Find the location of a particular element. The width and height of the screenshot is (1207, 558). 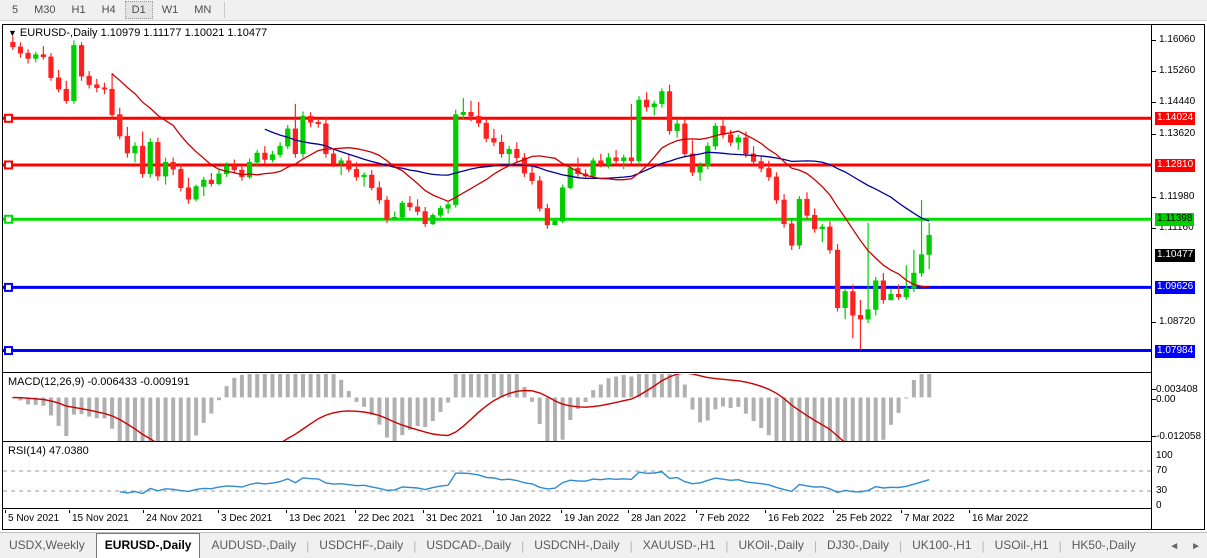

timeframe-button-h1: H1 is located at coordinates (78, 10).